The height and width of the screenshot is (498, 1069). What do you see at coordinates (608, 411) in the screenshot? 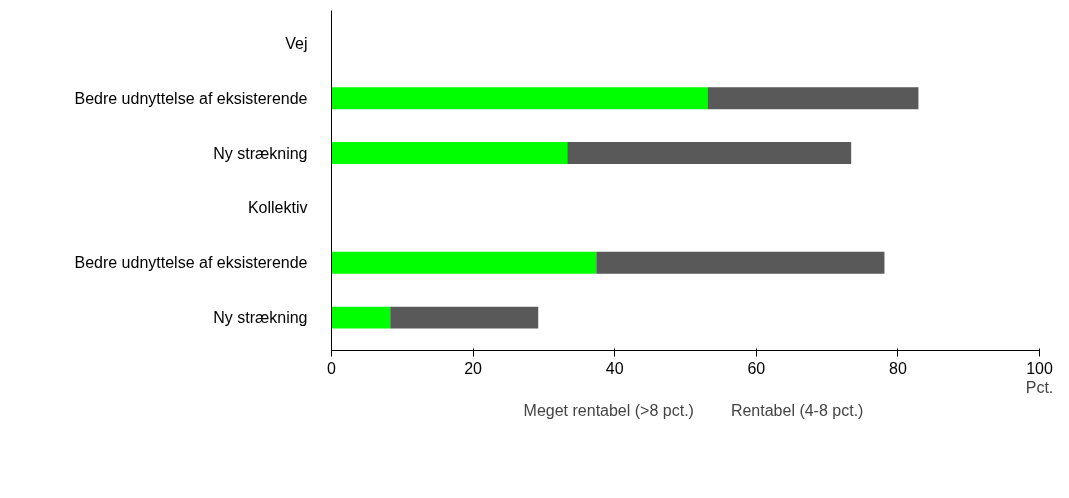
I see `text: Meget rentabel (>8 pct.)` at bounding box center [608, 411].